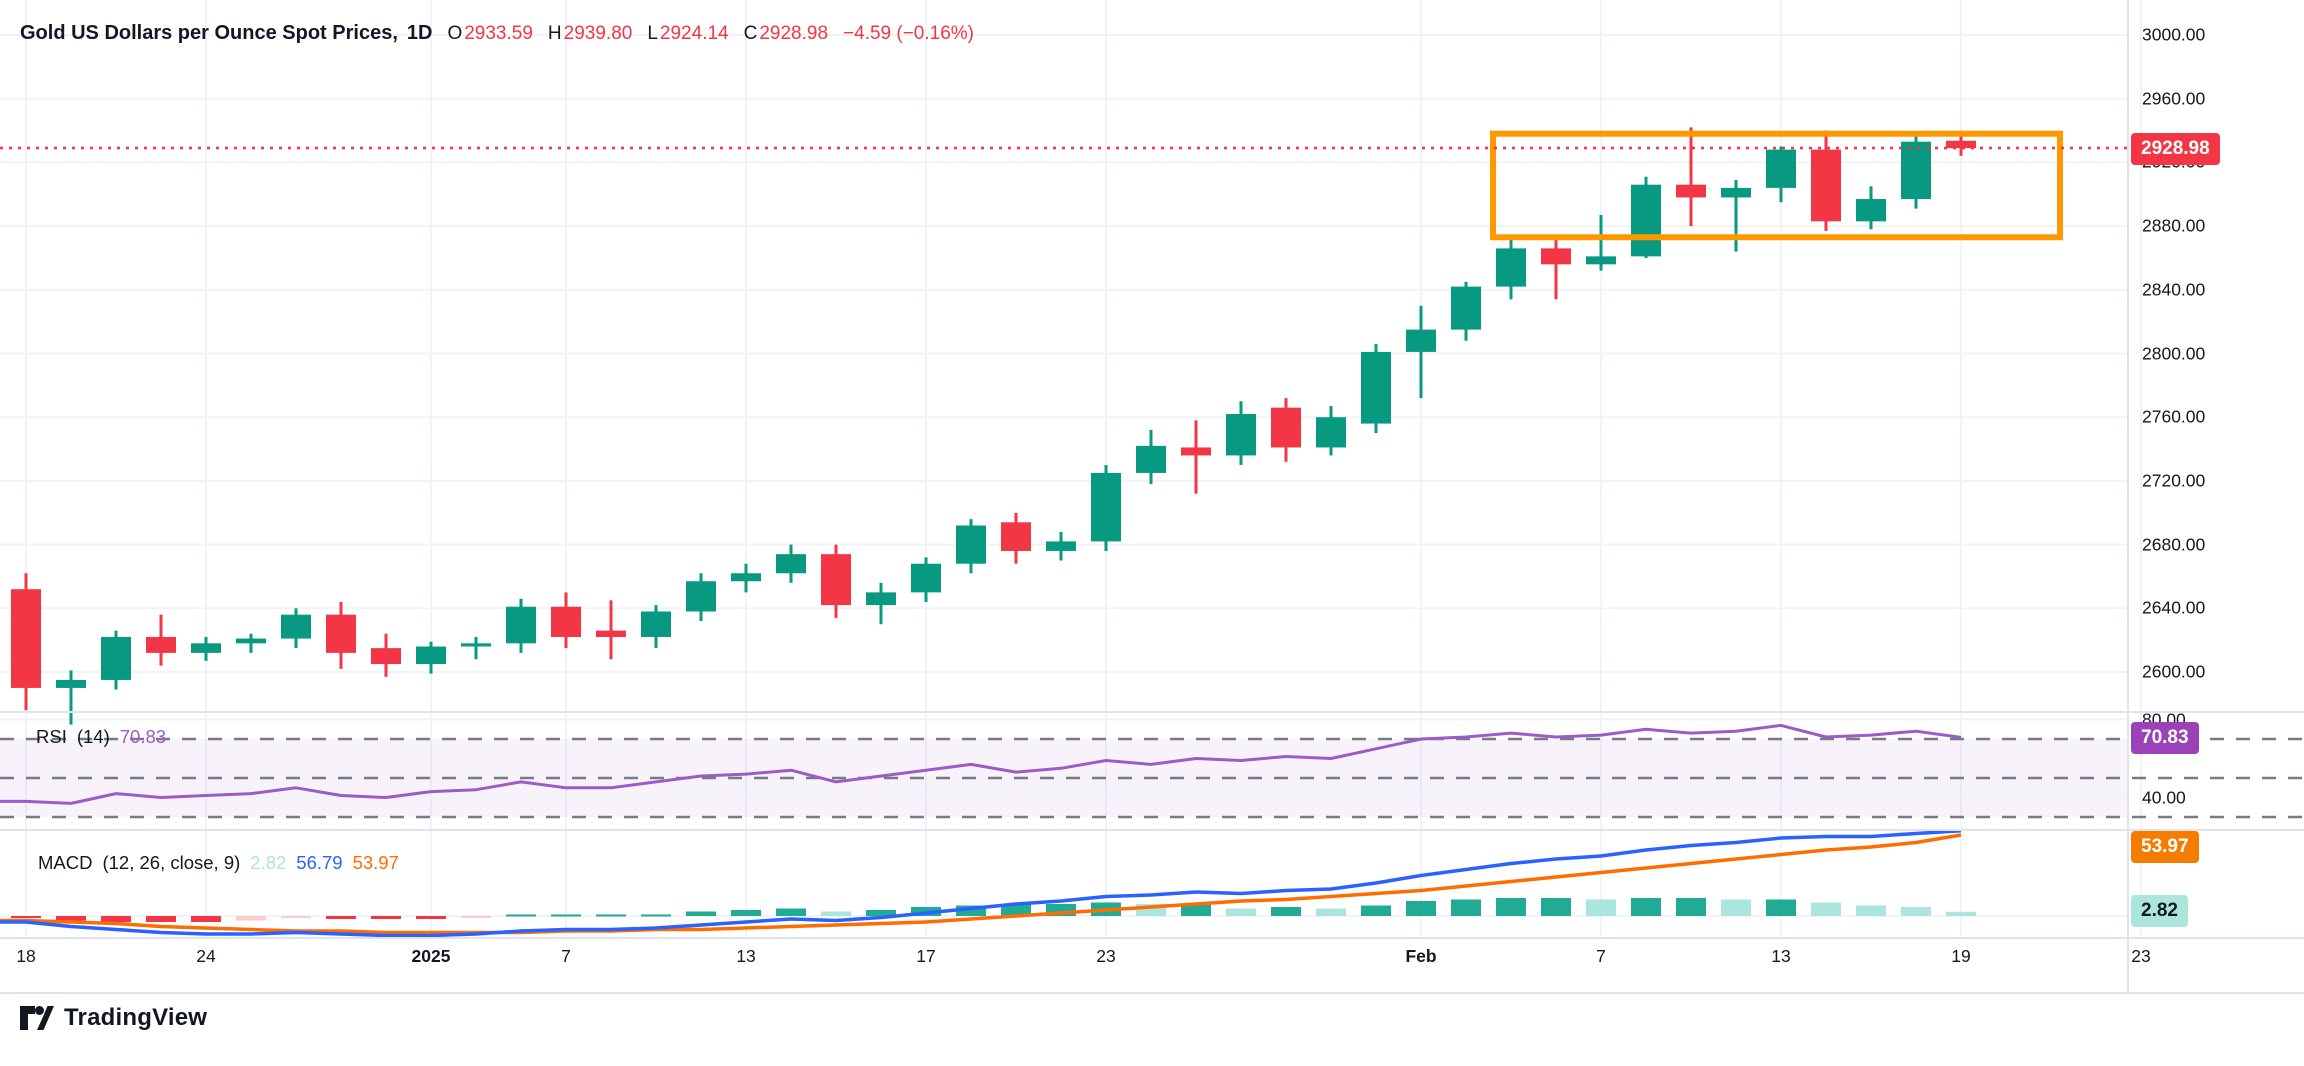 The height and width of the screenshot is (1066, 2304). What do you see at coordinates (2174, 353) in the screenshot?
I see `price-axis-label: 2800.00` at bounding box center [2174, 353].